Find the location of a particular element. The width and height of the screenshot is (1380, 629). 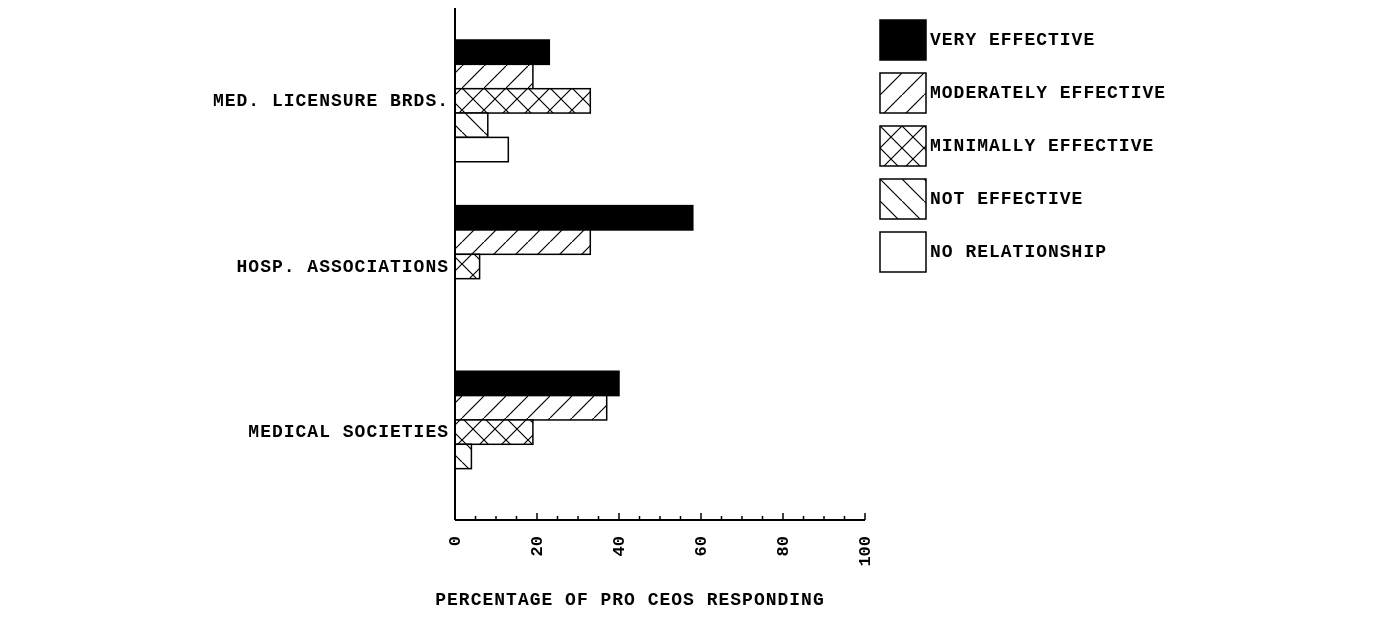

legend-label: NO RELATIONSHIP is located at coordinates (1019, 252).